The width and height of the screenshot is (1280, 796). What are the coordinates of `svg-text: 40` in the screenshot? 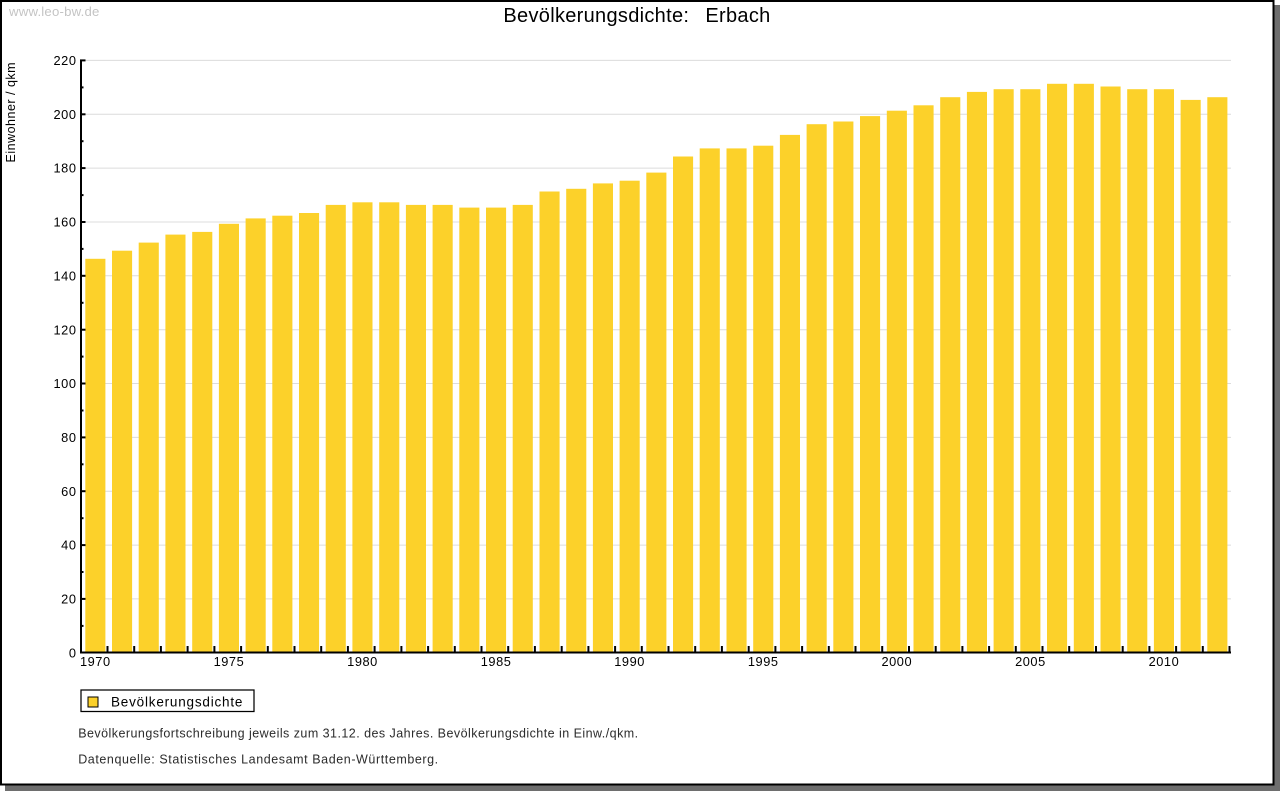 It's located at (68, 545).